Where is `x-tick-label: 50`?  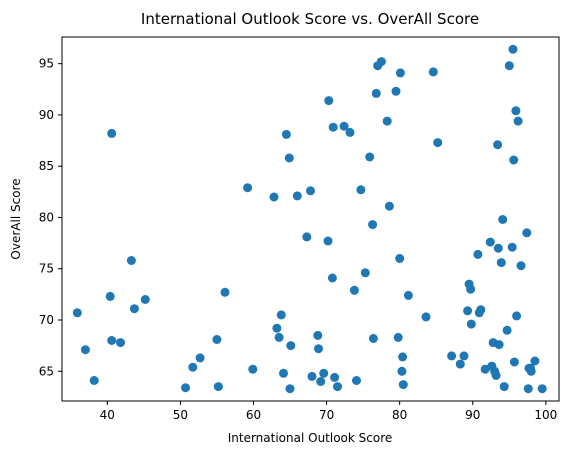 x-tick-label: 50 is located at coordinates (180, 415).